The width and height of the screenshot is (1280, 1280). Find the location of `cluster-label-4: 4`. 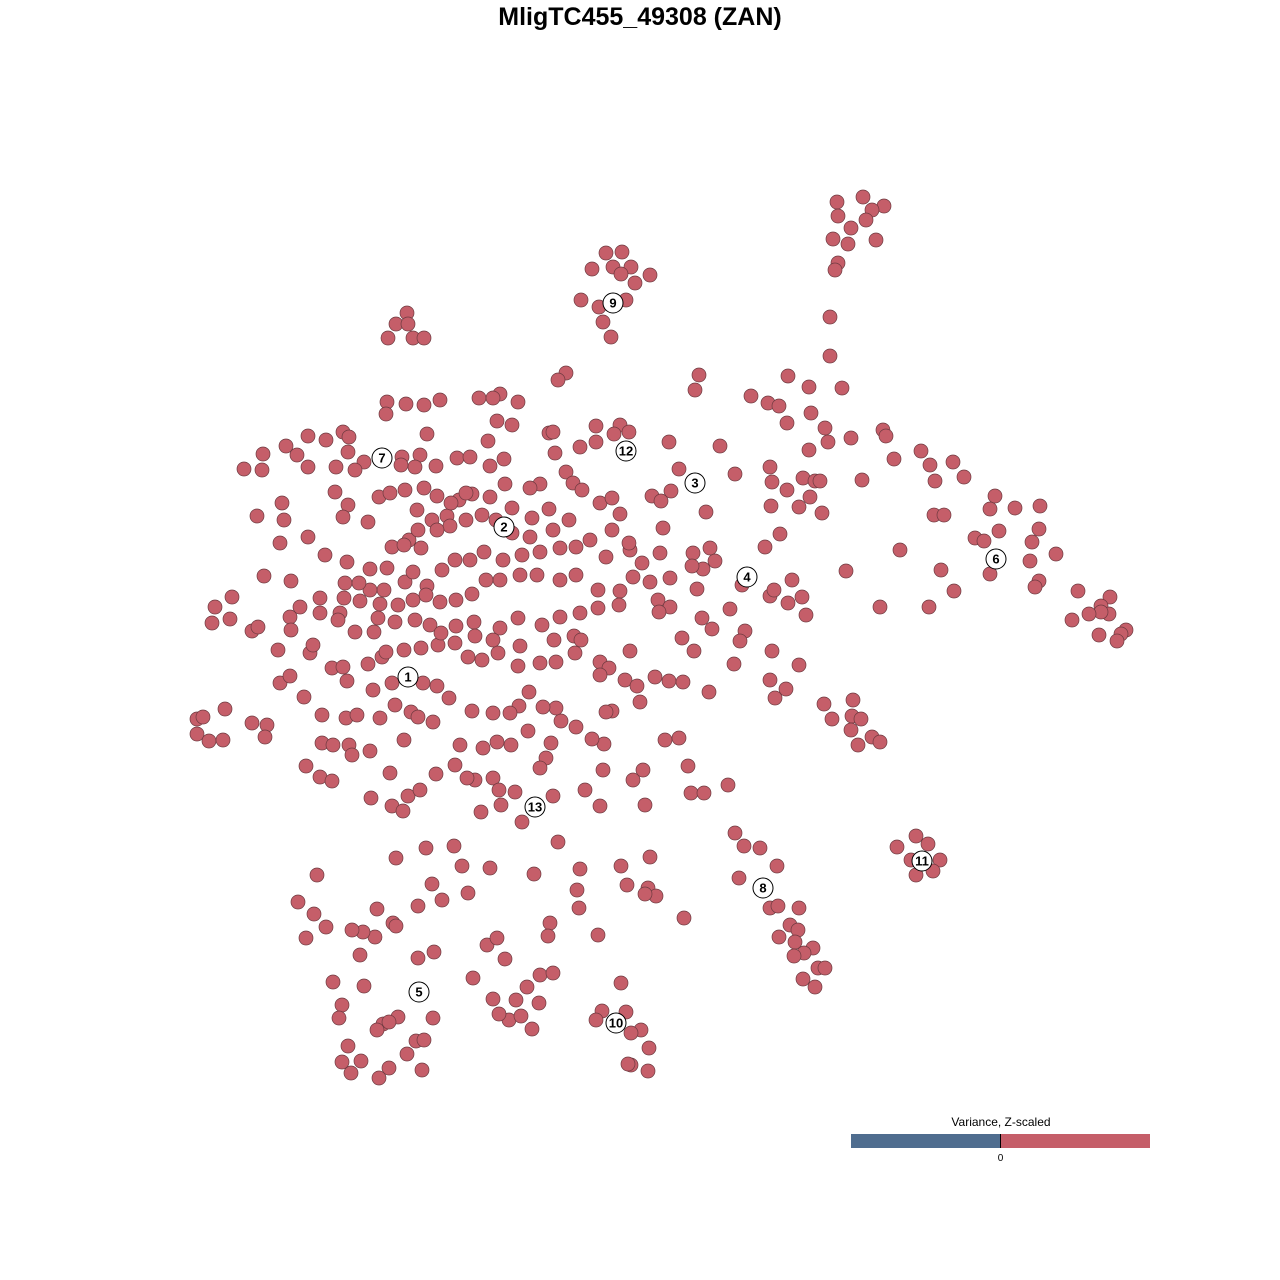

cluster-label-4: 4 is located at coordinates (747, 577).